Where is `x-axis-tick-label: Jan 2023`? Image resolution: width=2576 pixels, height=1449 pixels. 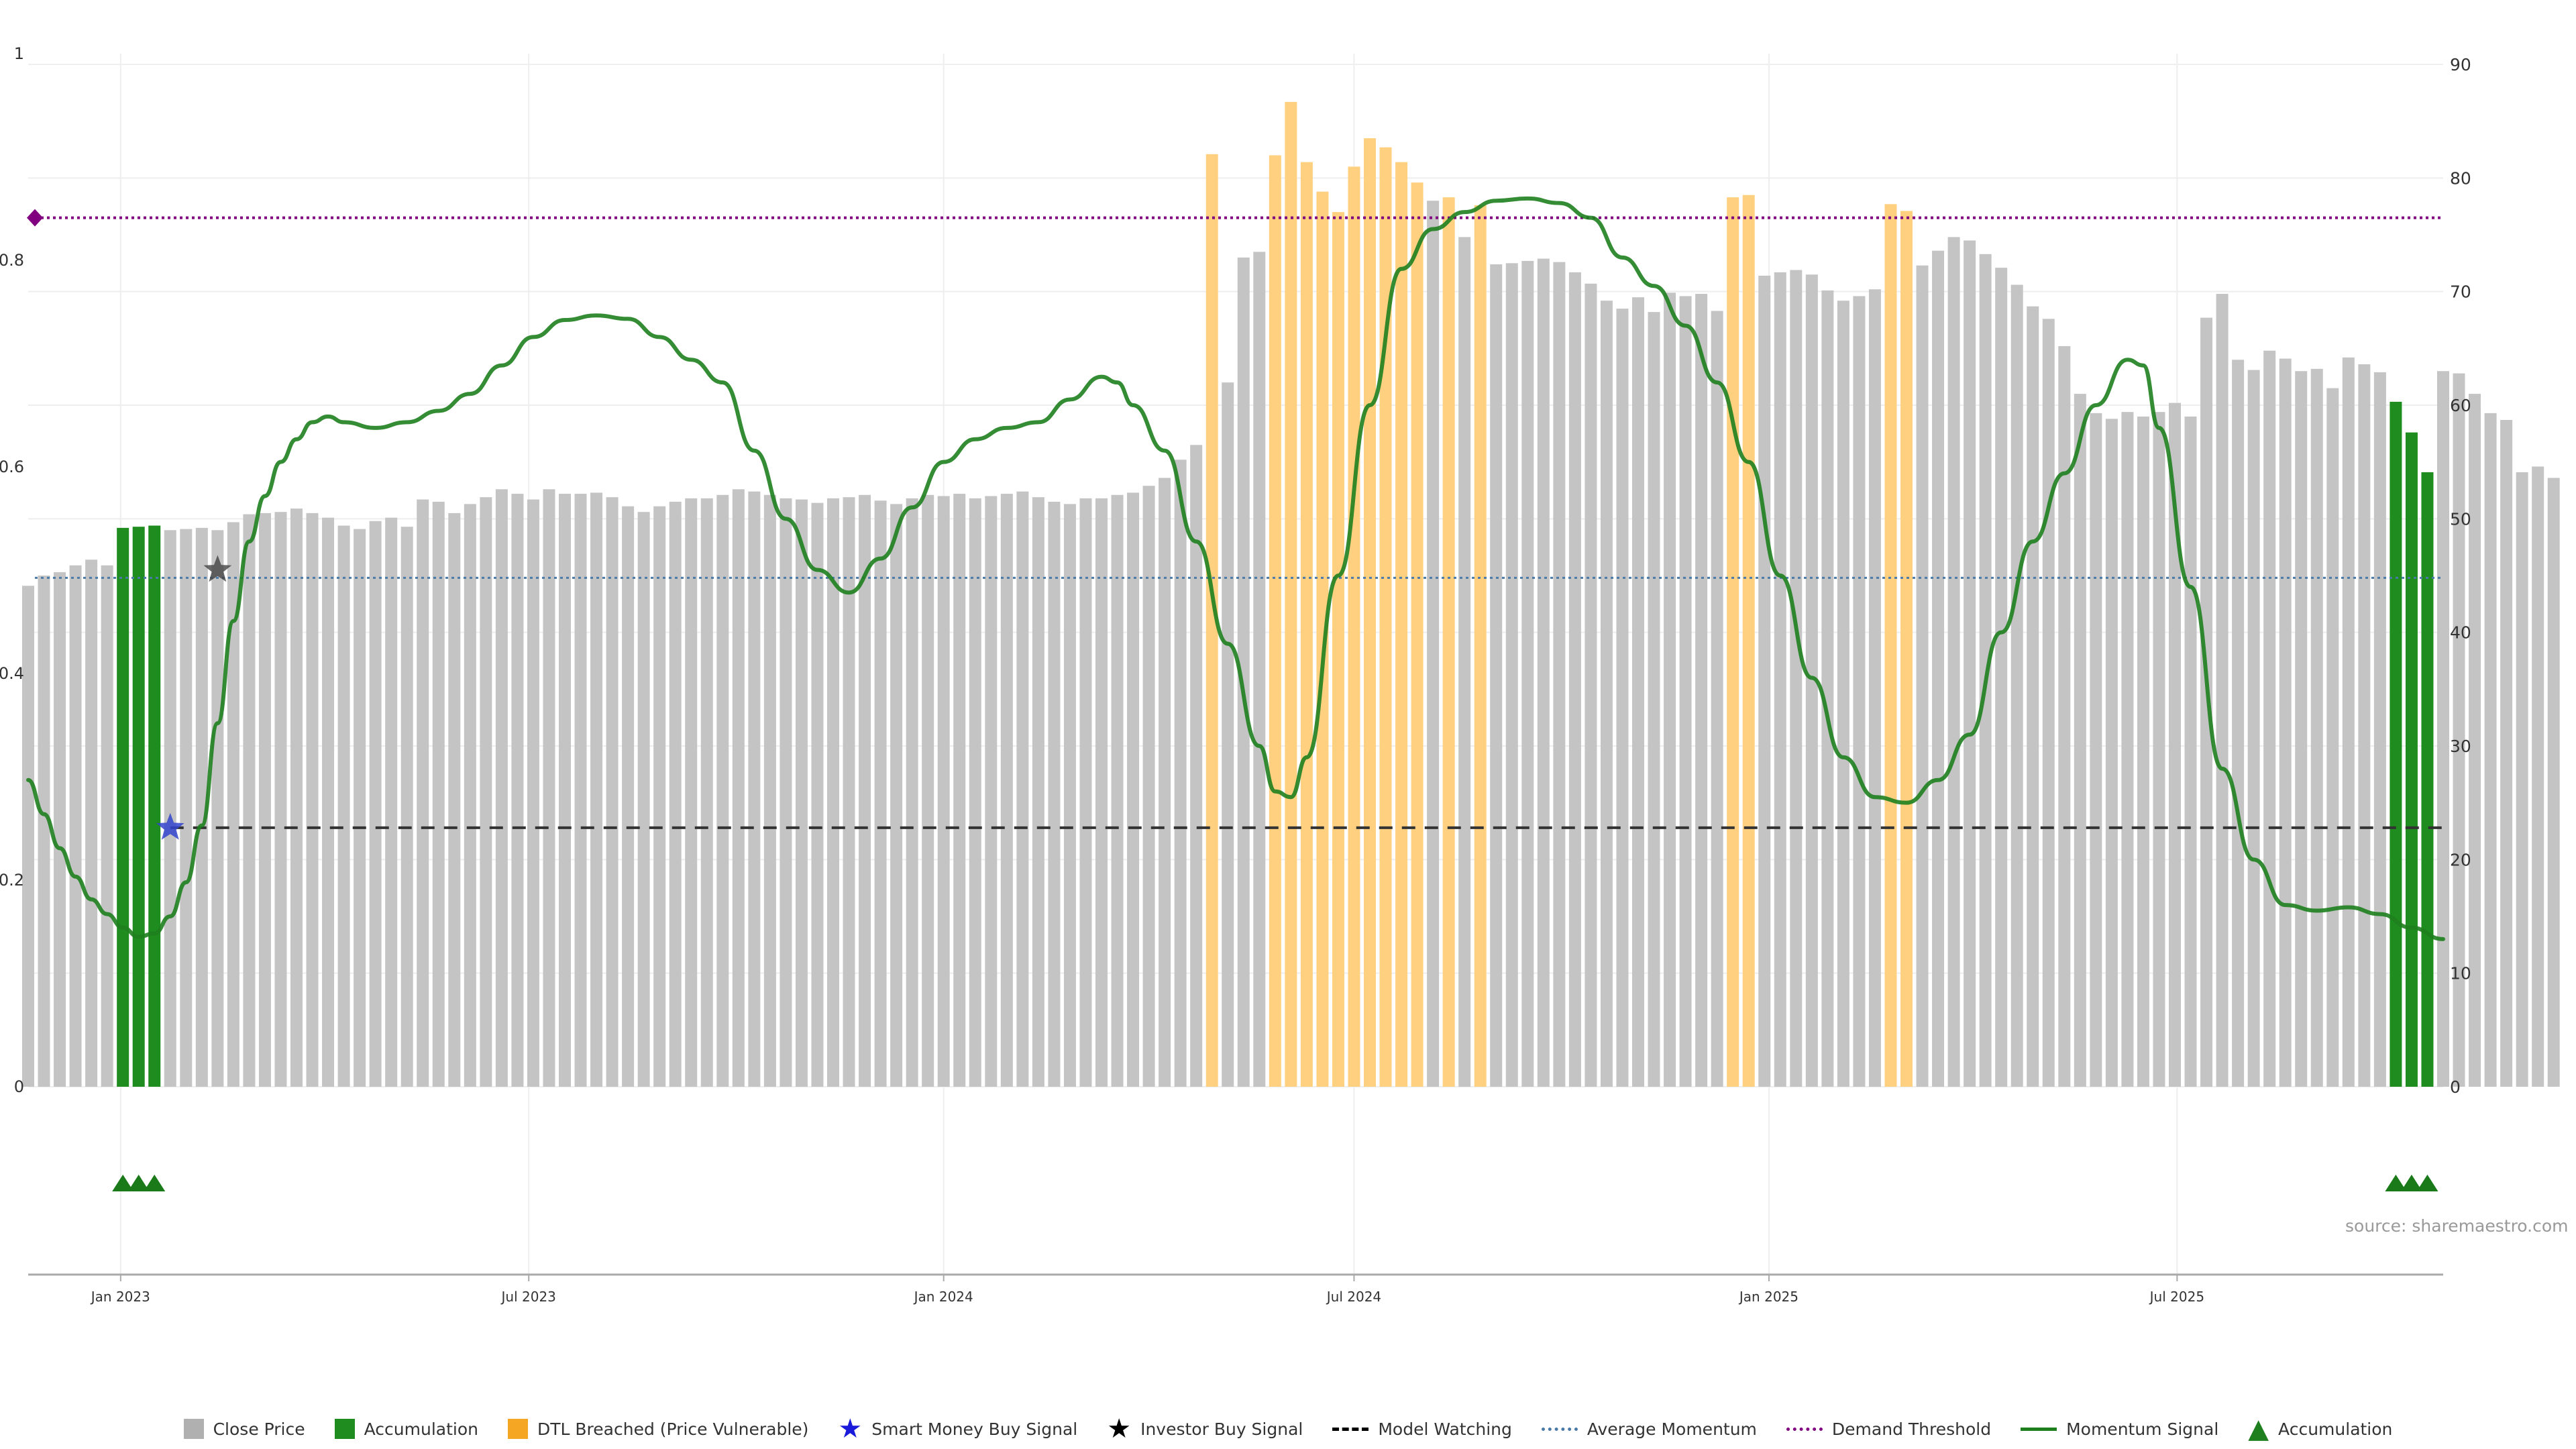
x-axis-tick-label: Jan 2023 is located at coordinates (120, 1297).